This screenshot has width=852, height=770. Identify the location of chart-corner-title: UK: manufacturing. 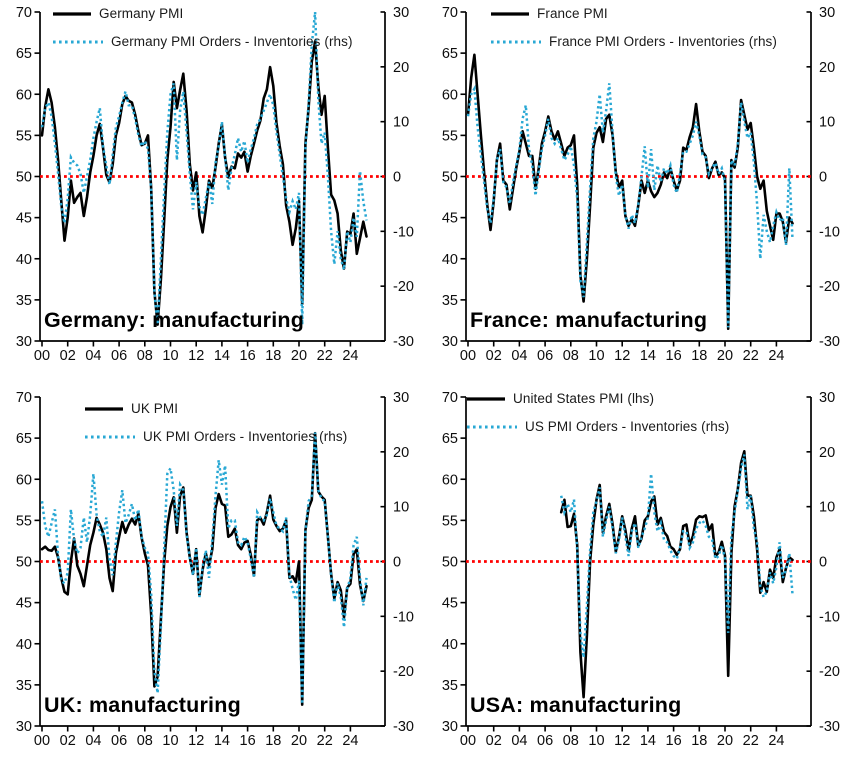
(142, 705).